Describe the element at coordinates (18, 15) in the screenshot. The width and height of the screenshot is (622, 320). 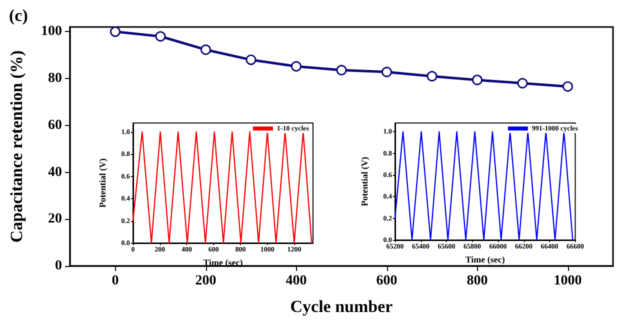
I see `chart-title: (c)` at that location.